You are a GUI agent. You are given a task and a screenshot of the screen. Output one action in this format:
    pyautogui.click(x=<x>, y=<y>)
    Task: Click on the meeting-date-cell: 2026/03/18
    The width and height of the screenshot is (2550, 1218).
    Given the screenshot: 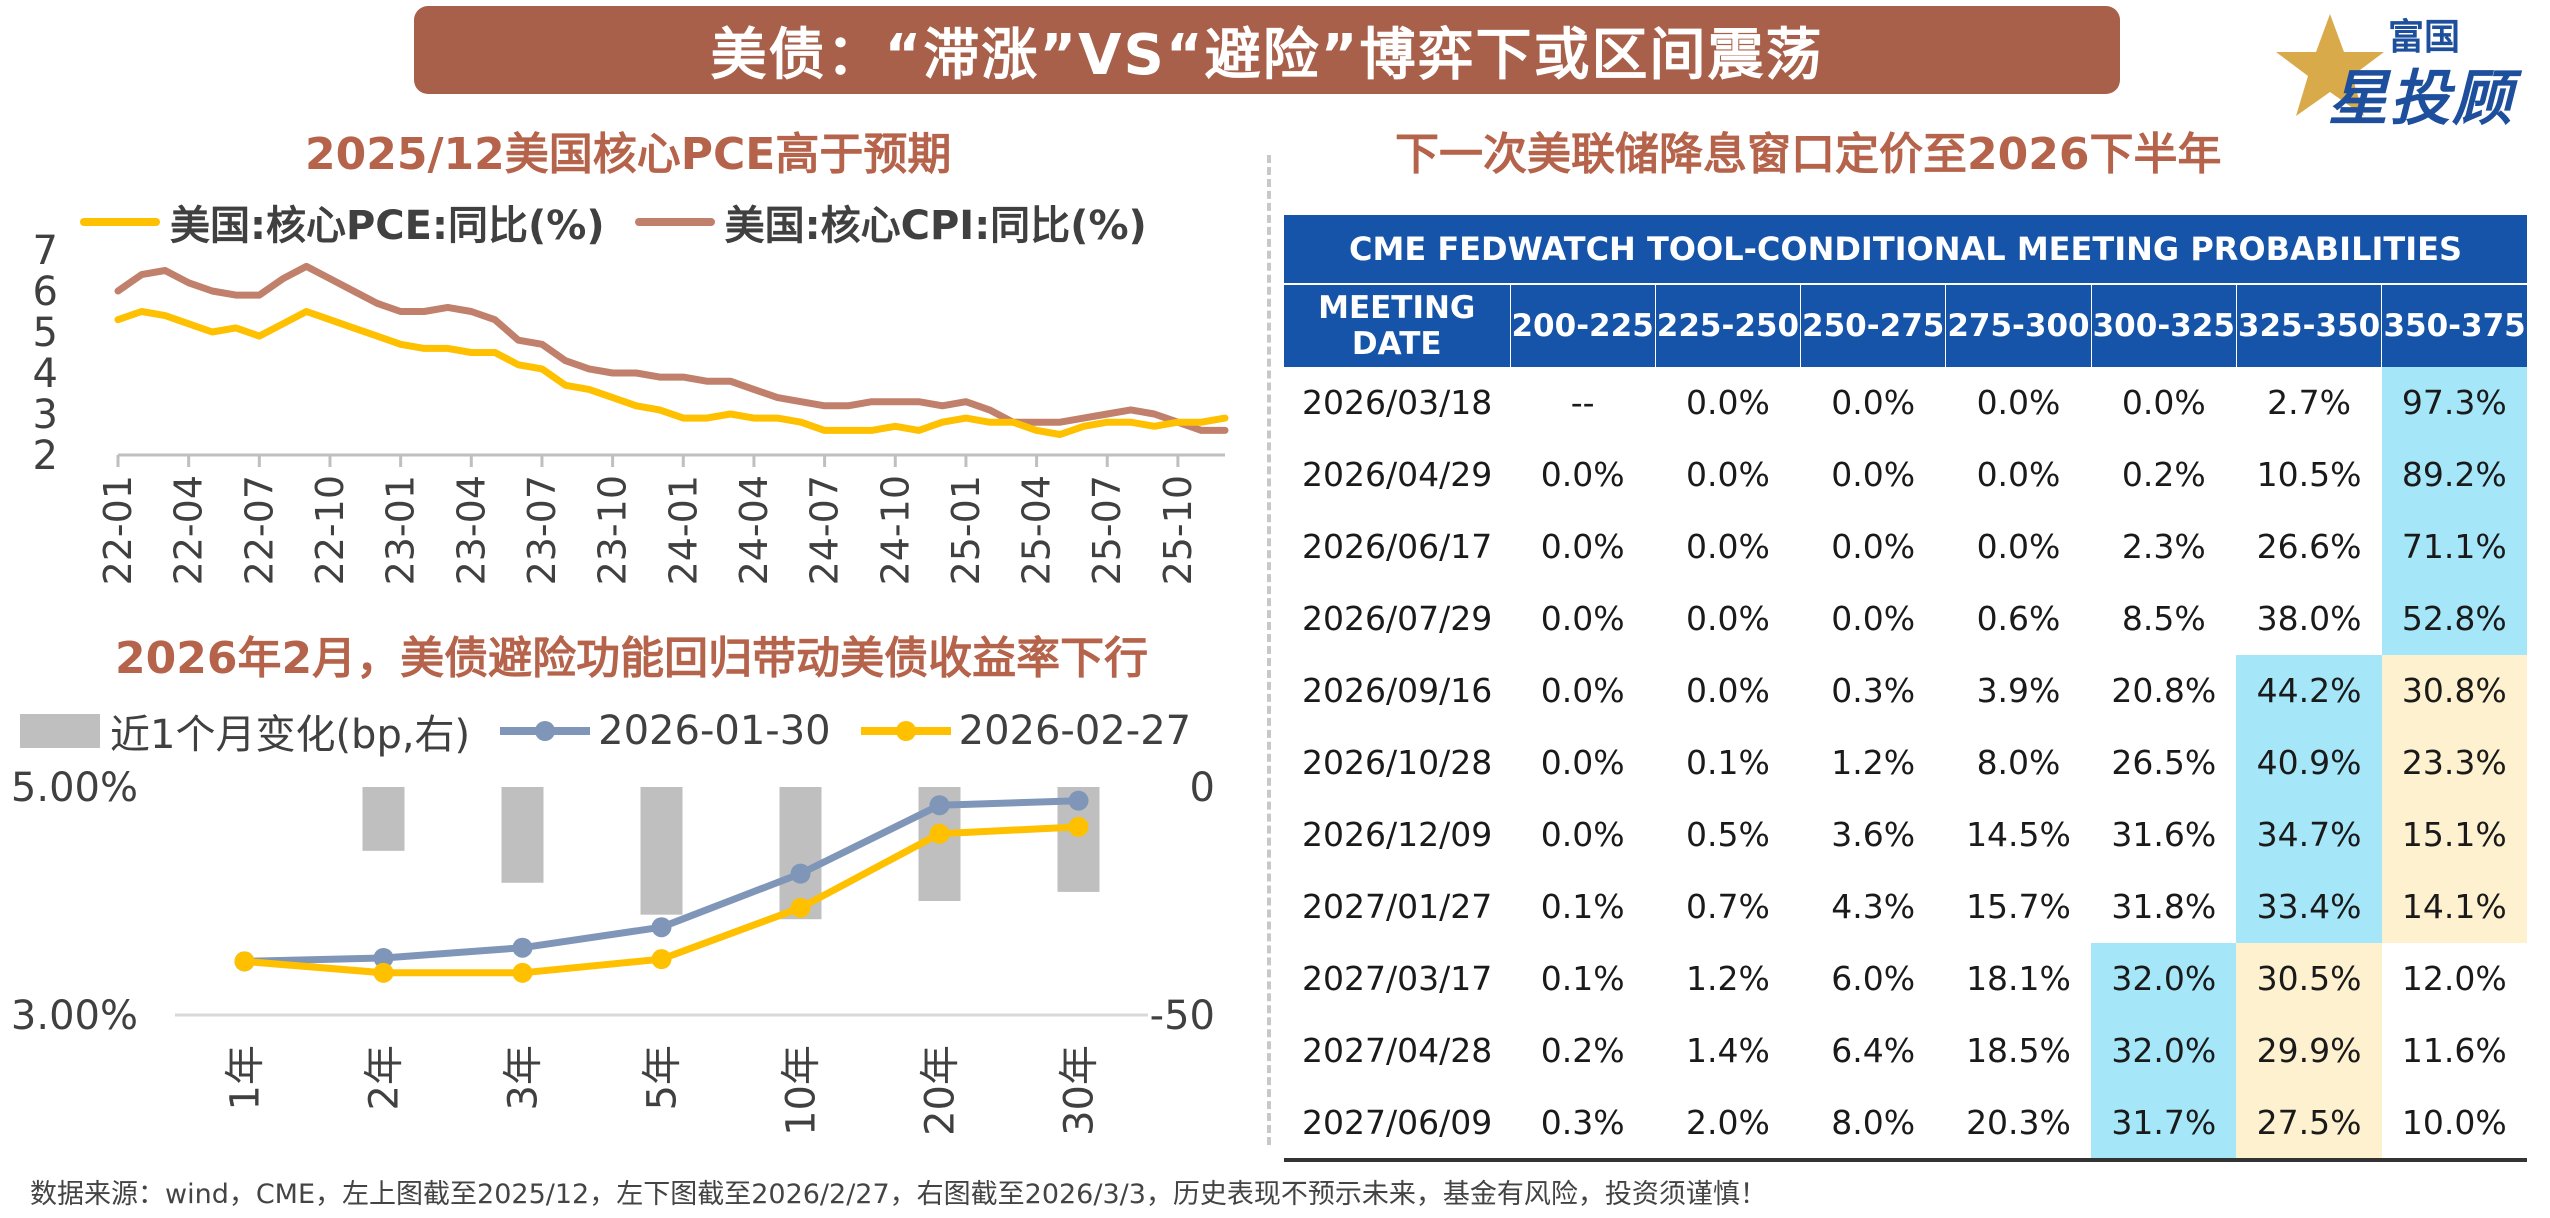 What is the action you would take?
    pyautogui.click(x=1397, y=402)
    